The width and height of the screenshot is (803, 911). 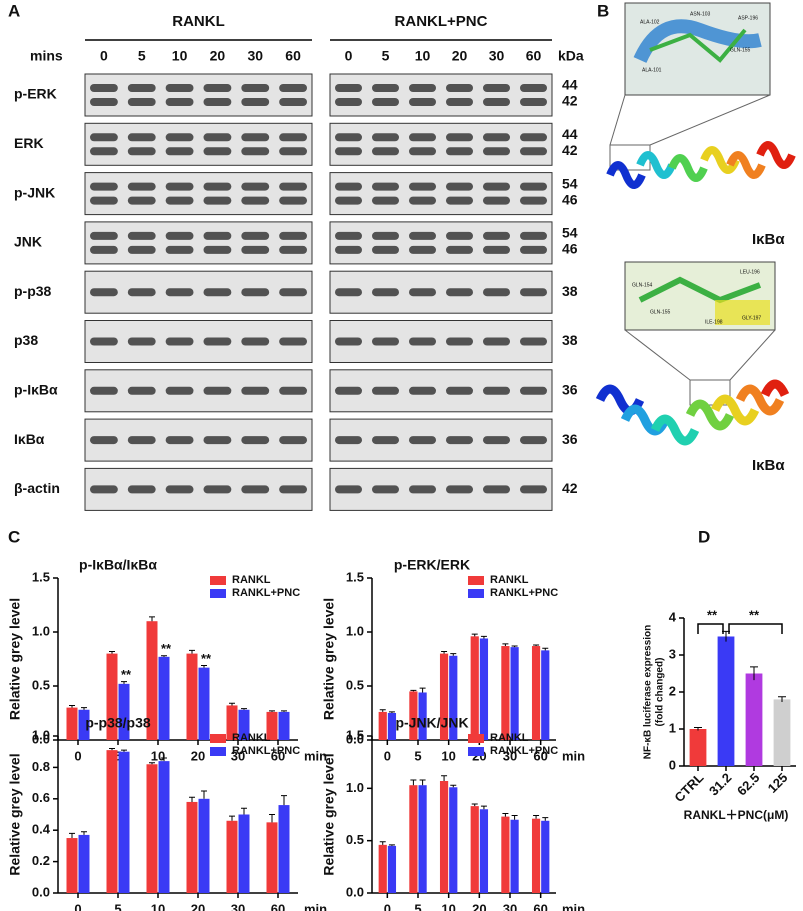 What do you see at coordinates (652, 70) in the screenshot?
I see `residue-label: ALA-101` at bounding box center [652, 70].